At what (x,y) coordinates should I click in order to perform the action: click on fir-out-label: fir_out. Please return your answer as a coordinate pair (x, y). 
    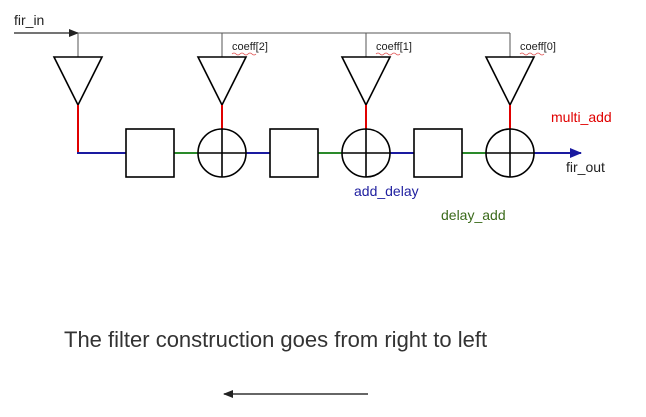
    Looking at the image, I should click on (585, 167).